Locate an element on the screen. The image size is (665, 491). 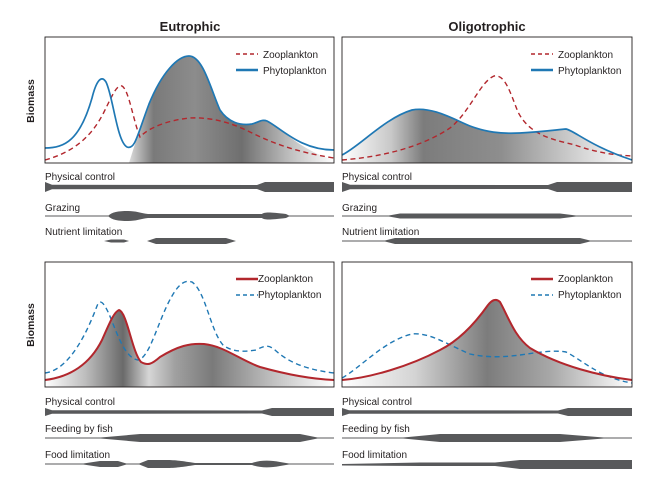
panel-top-eutrophic: Zooplankton Phytoplankton is located at coordinates (189, 100).